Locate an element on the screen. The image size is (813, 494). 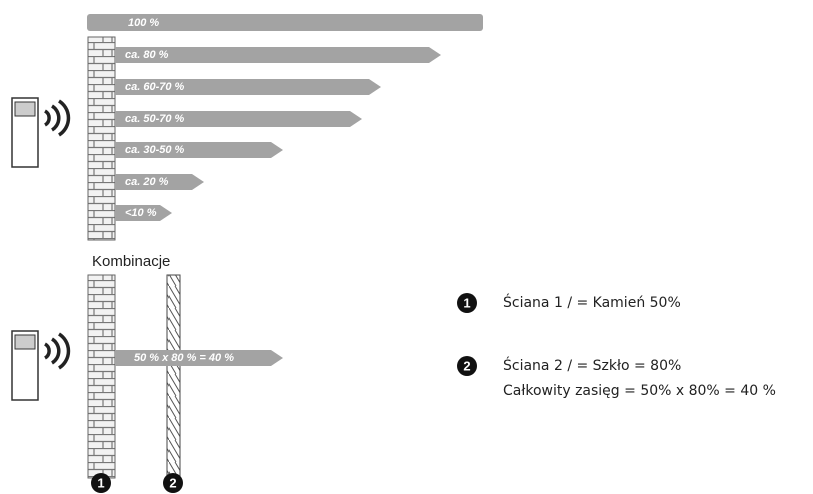
arrow-label: ca. 30-50 % is located at coordinates (155, 150).